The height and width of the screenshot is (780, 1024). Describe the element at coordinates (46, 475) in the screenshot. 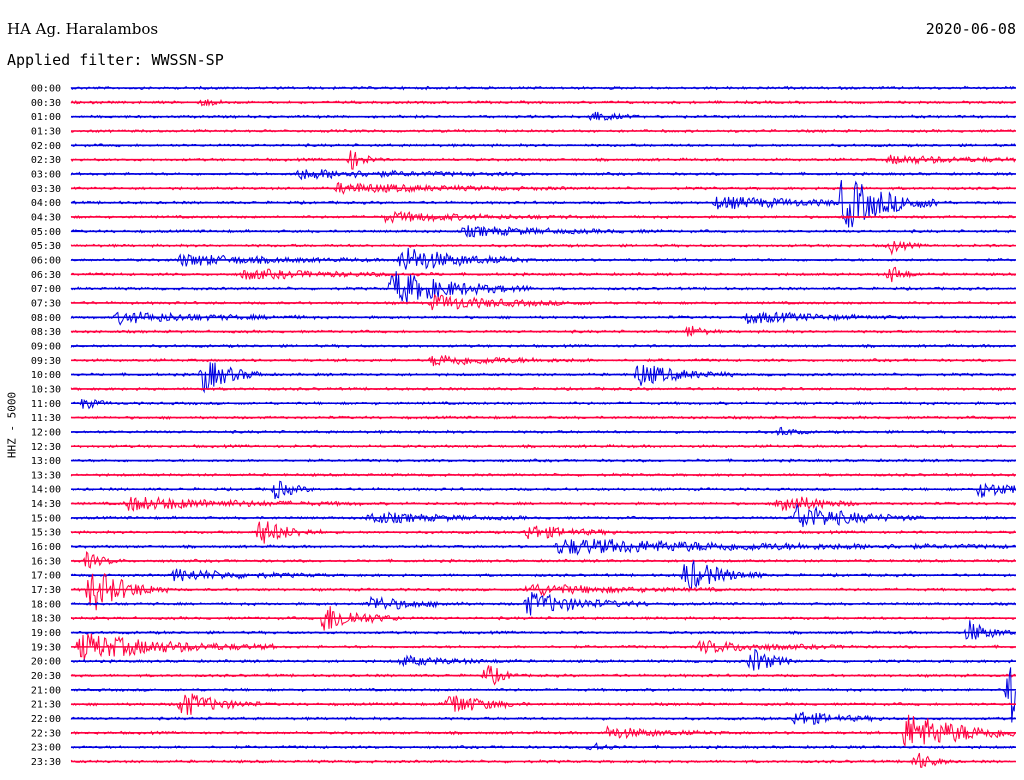

I see `row-time-label: 13:30` at that location.